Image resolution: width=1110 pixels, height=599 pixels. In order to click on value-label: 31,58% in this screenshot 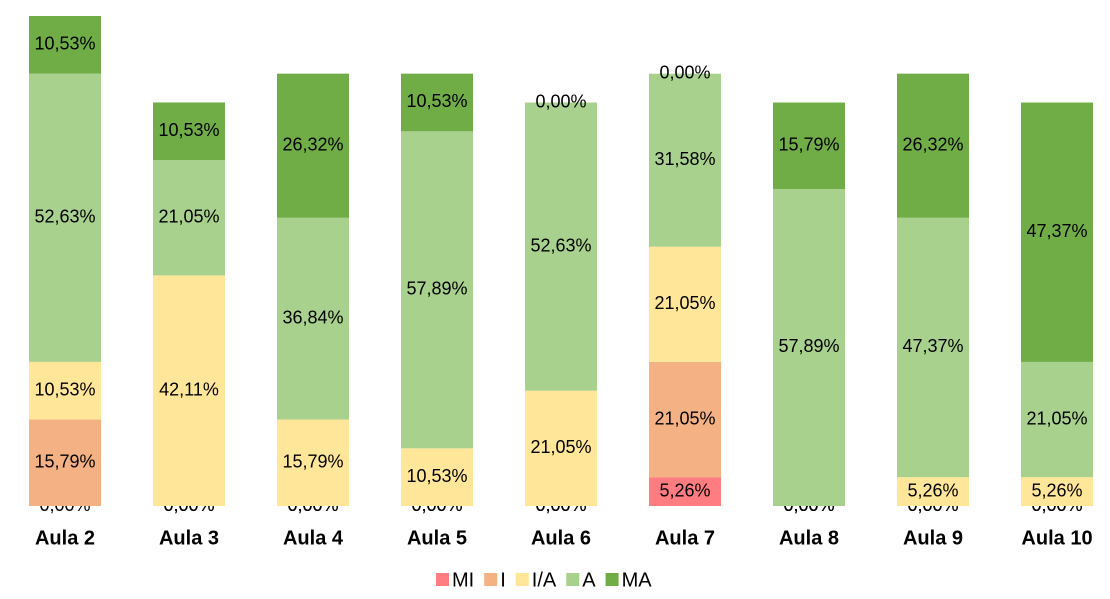, I will do `click(684, 159)`.